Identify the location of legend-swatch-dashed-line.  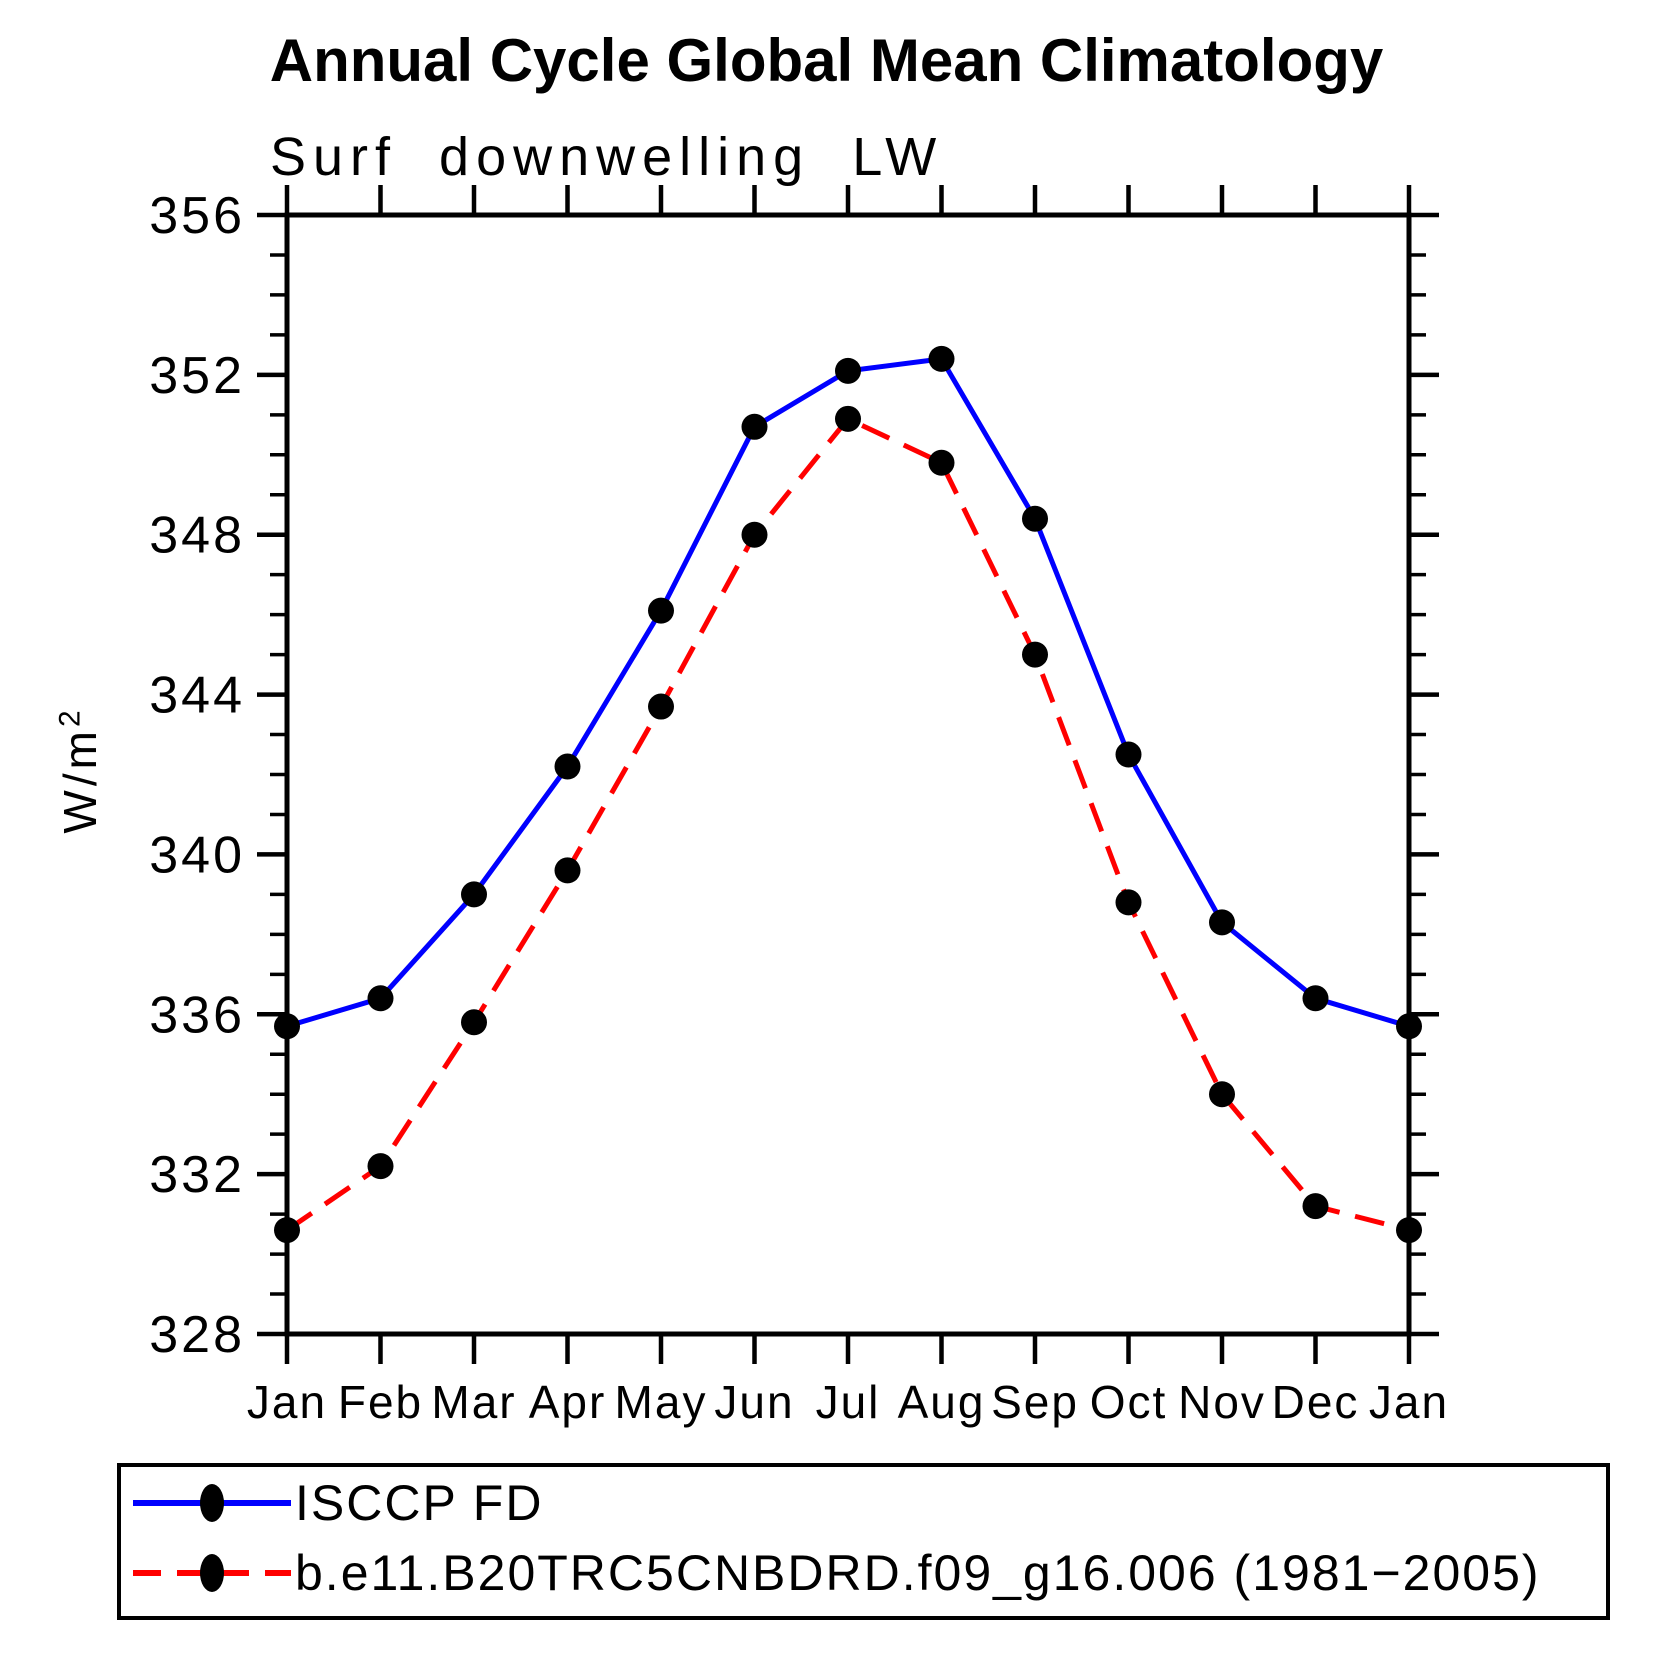
(212, 1573).